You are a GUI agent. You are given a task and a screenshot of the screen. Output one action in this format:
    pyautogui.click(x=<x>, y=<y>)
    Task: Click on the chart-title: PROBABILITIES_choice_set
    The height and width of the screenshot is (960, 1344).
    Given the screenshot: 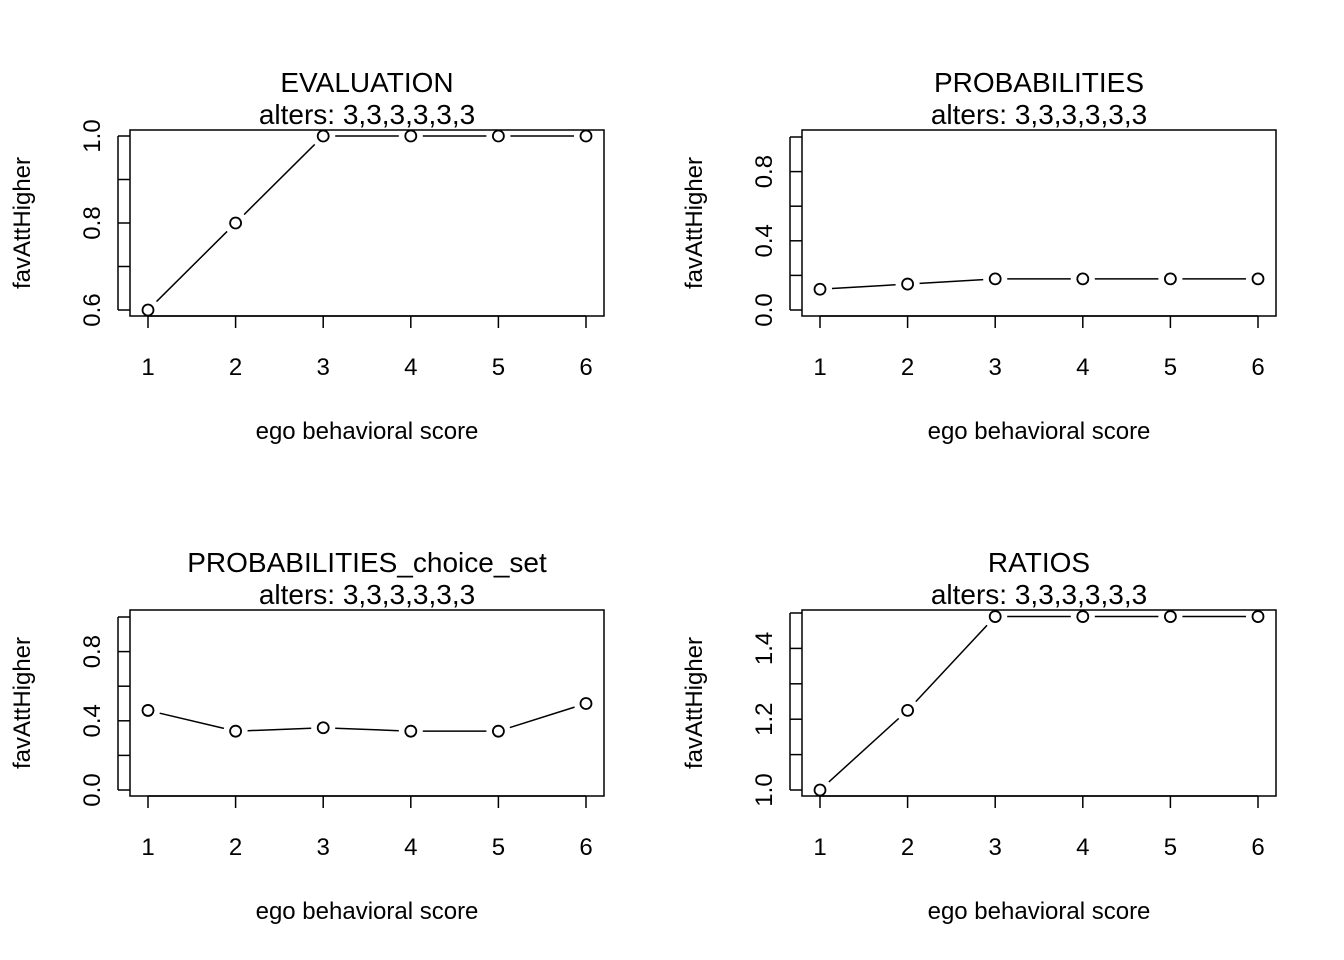 What is the action you would take?
    pyautogui.click(x=367, y=562)
    